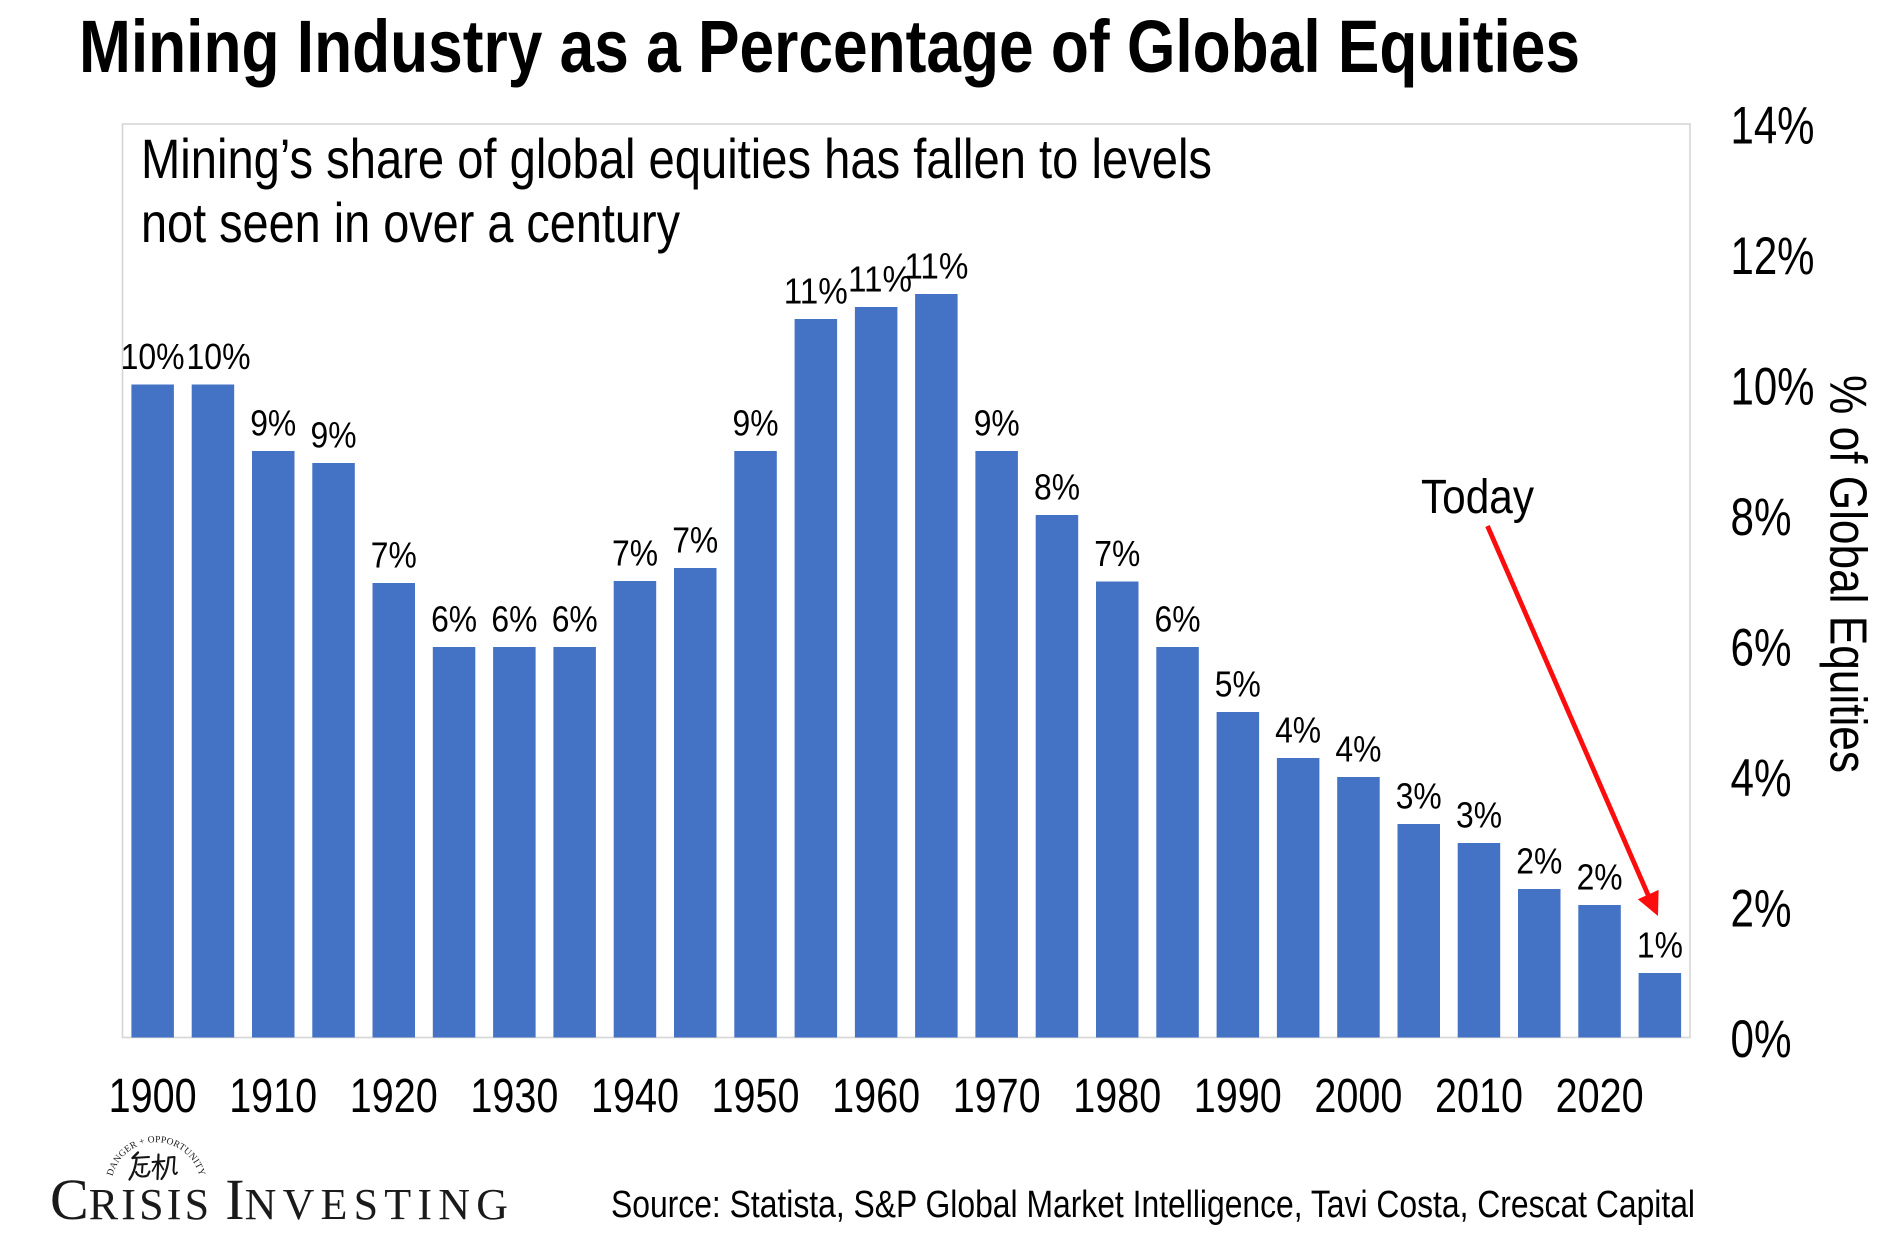 The height and width of the screenshot is (1249, 1896). Describe the element at coordinates (410, 222) in the screenshot. I see `svg-text: not seen in over a century` at that location.